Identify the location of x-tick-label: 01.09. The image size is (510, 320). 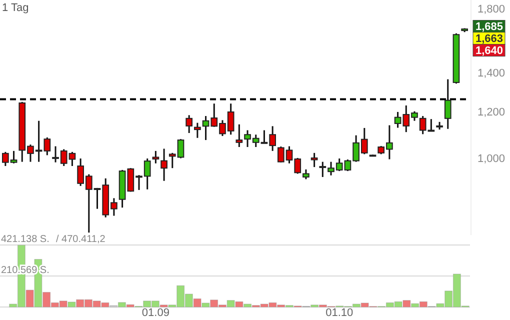
(156, 313).